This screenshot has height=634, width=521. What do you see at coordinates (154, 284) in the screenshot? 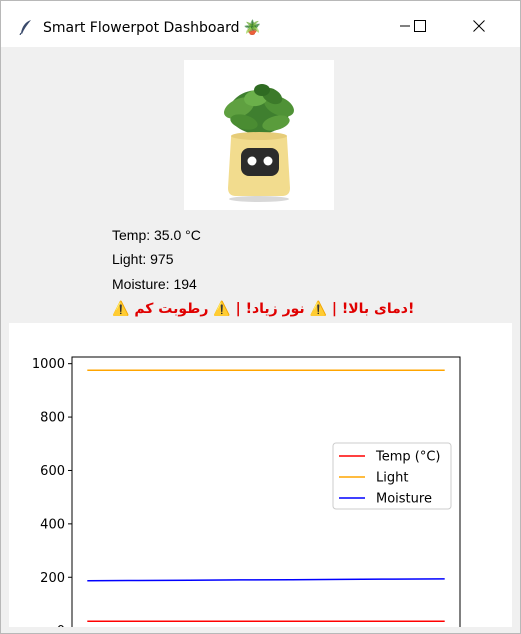
I see `moisture-reading: Moisture: 194` at bounding box center [154, 284].